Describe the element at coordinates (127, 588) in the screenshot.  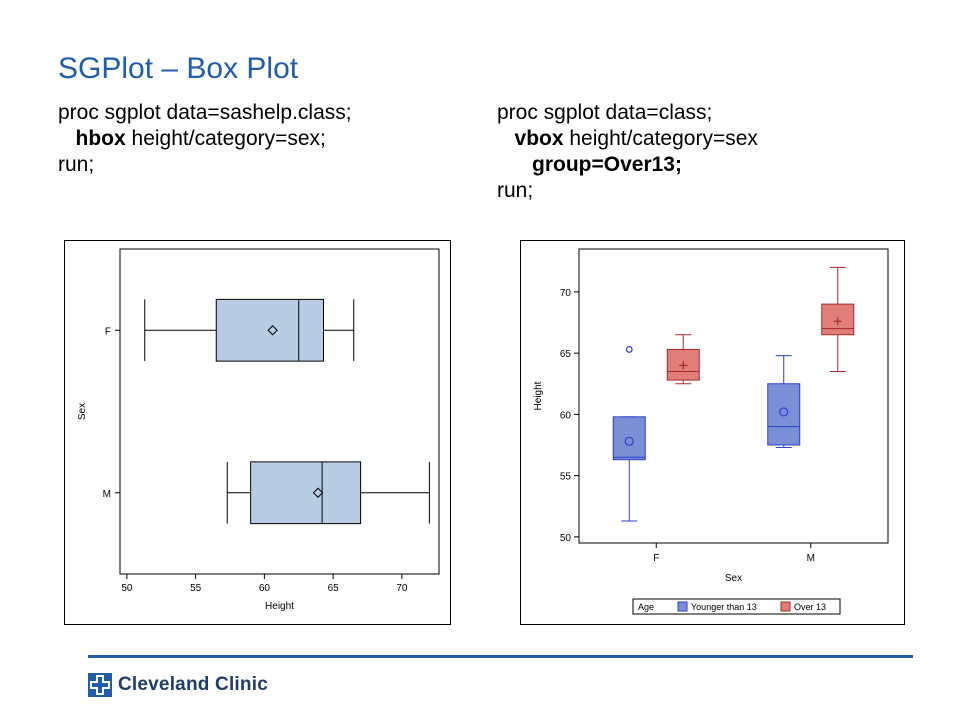
I see `x-tick-label: 50` at that location.